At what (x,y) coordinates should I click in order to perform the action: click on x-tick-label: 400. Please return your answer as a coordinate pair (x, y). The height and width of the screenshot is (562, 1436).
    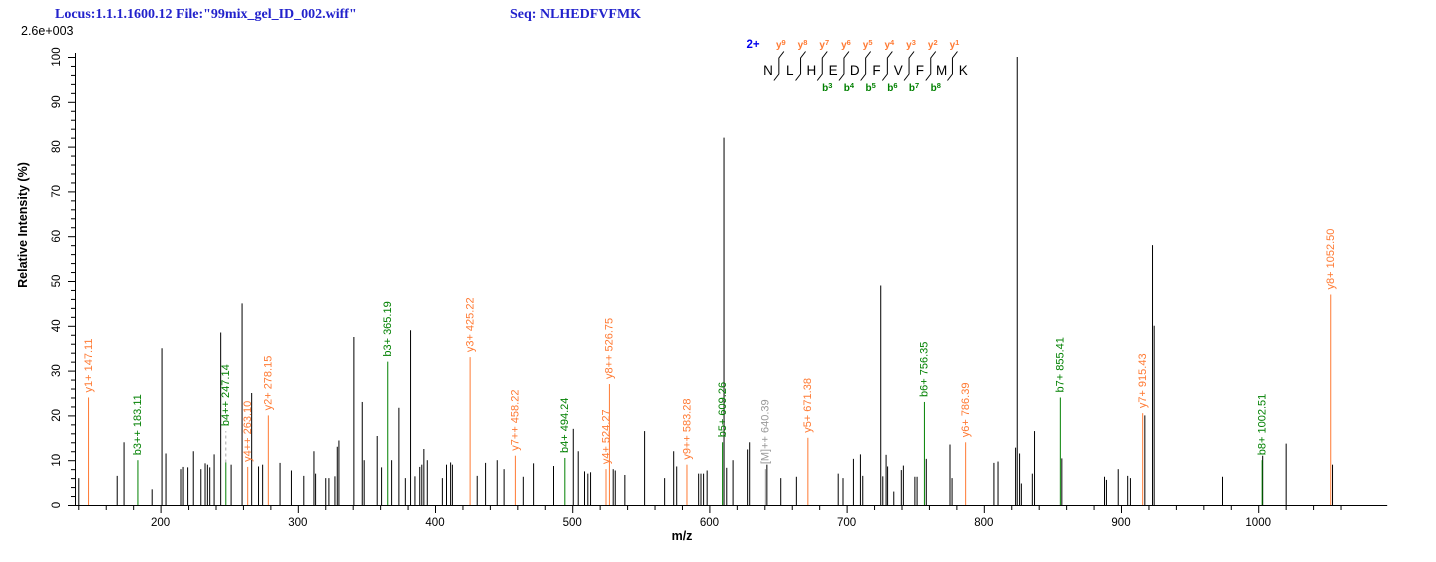
    Looking at the image, I should click on (434, 523).